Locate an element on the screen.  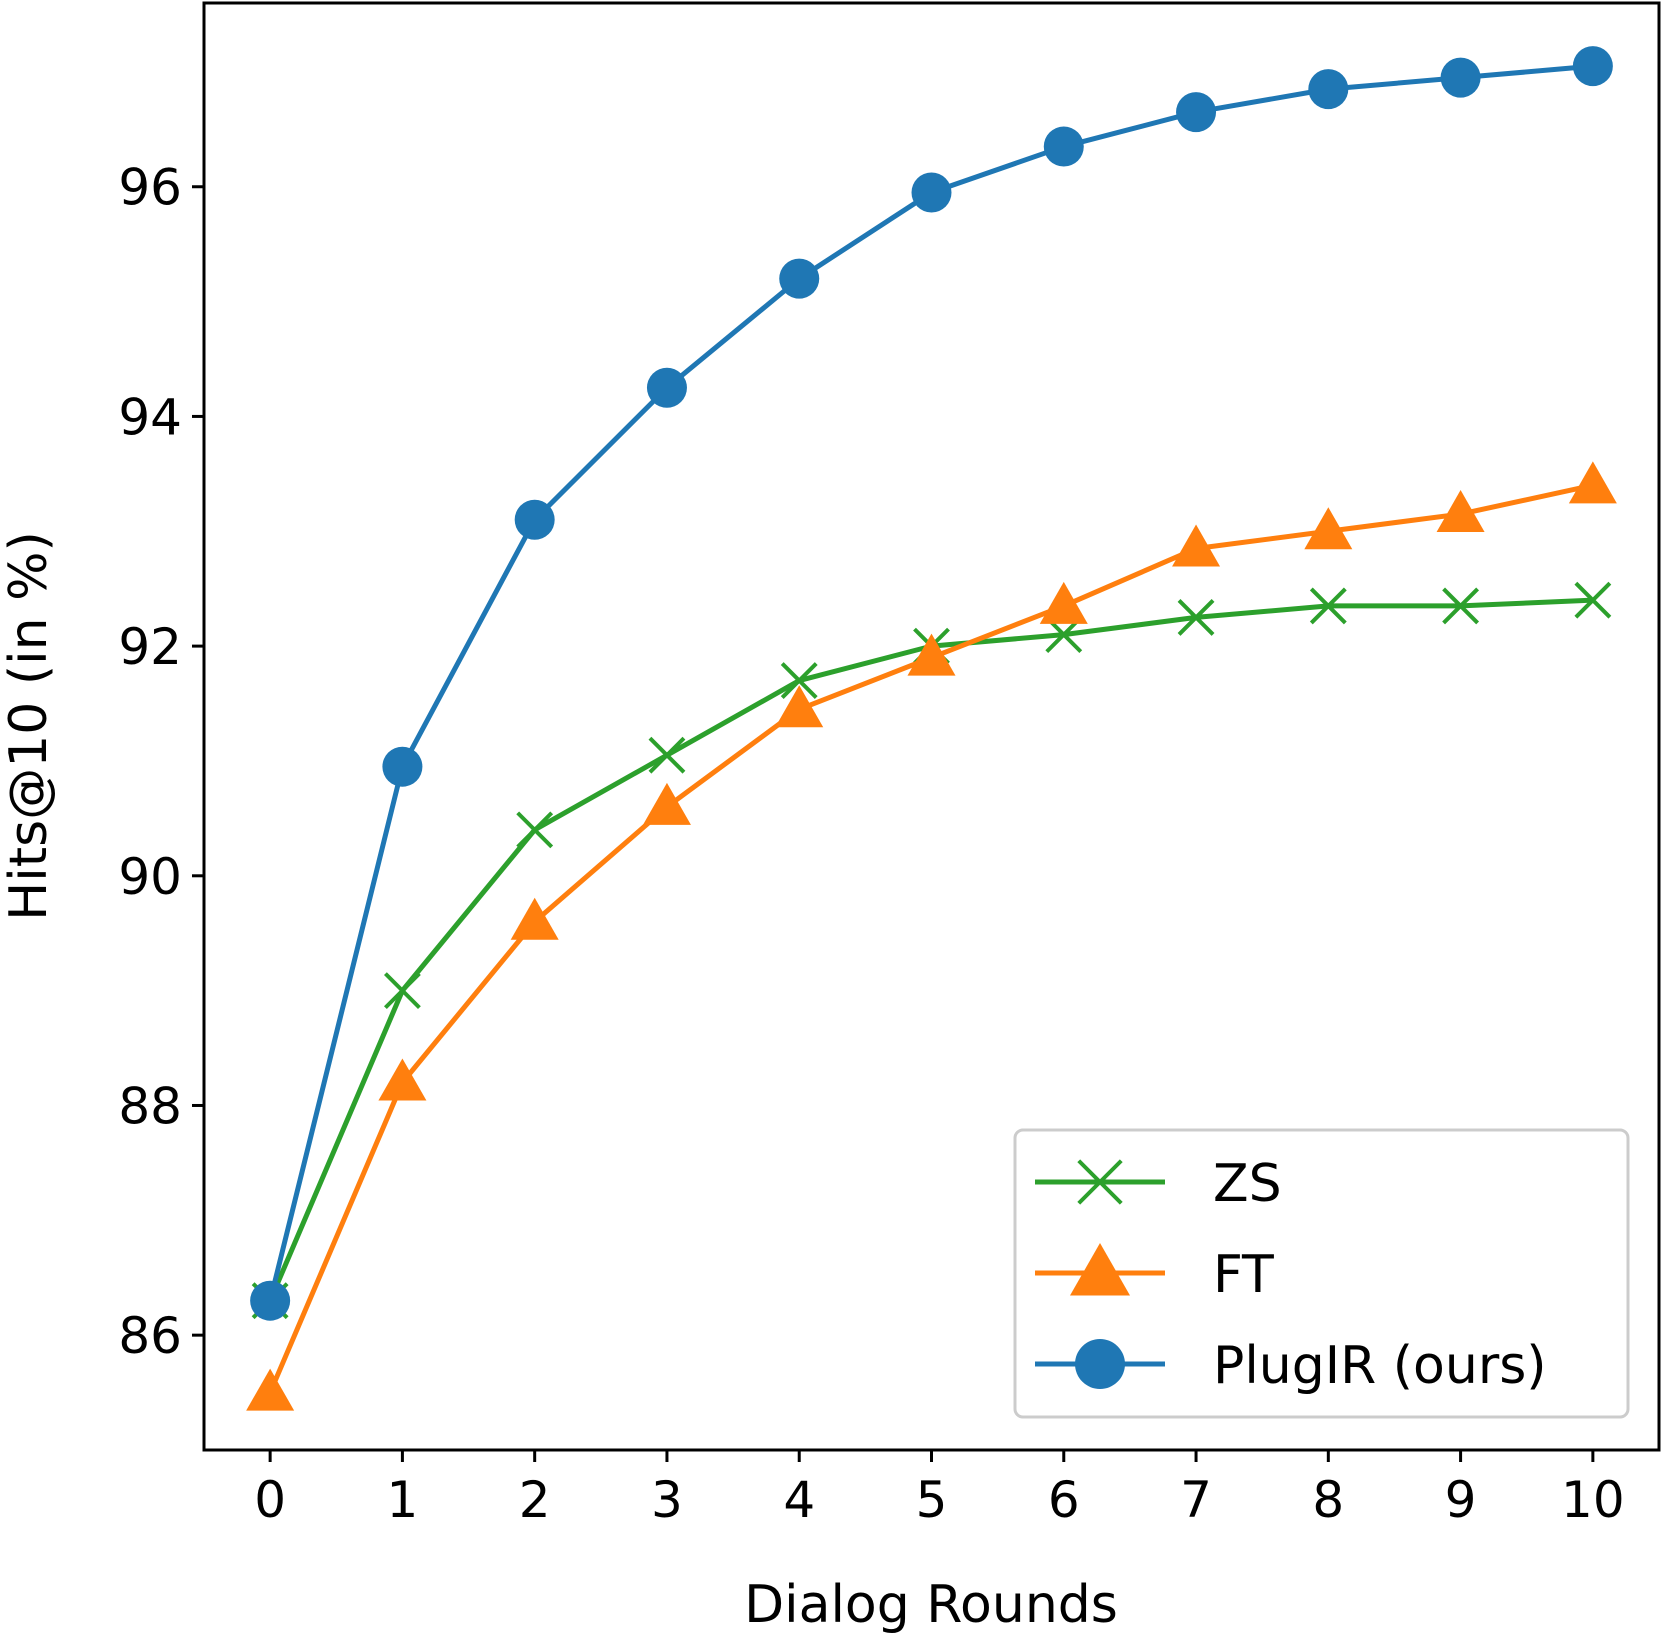
legend-frame is located at coordinates (1321, 1273).